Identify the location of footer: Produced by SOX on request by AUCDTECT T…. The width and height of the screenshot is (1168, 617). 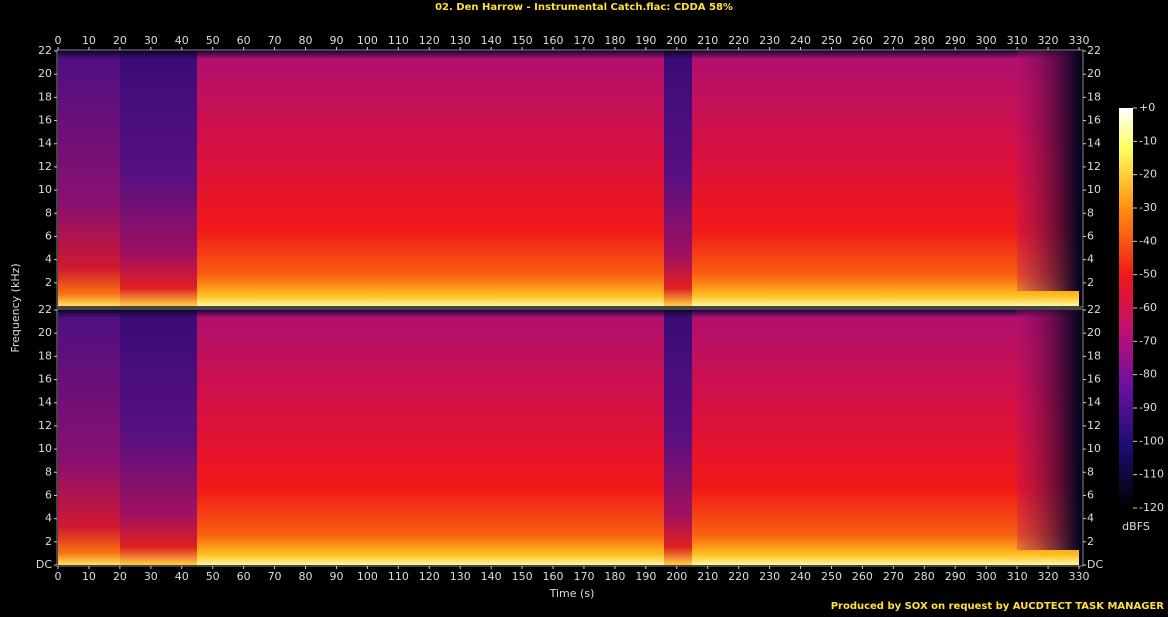
(998, 606).